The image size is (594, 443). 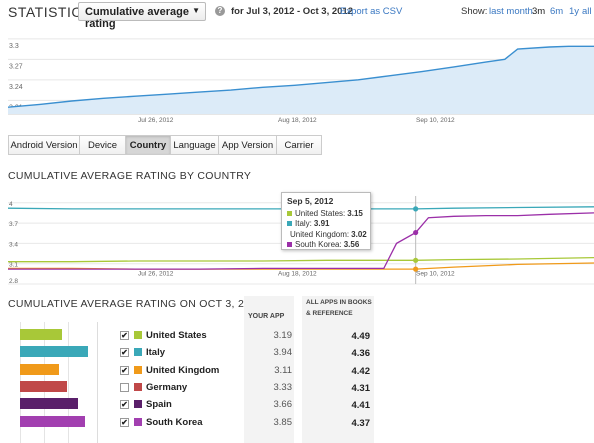 What do you see at coordinates (248, 423) in the screenshot?
I see `table-row: ✔ South Korea 3.85 4.37` at bounding box center [248, 423].